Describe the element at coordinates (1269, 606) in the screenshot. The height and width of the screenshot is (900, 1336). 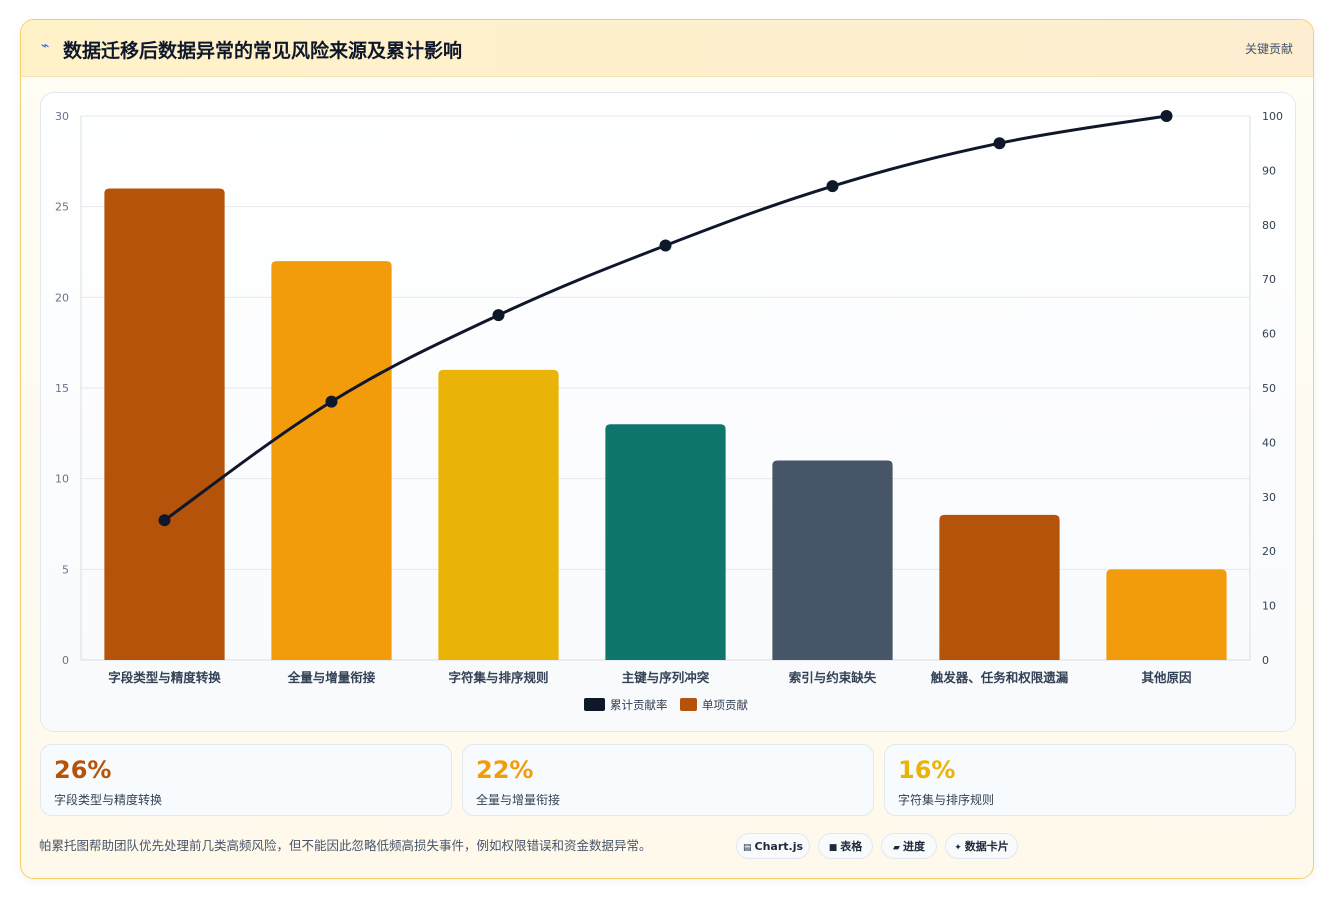
I see `y2-tick-label: 10` at that location.